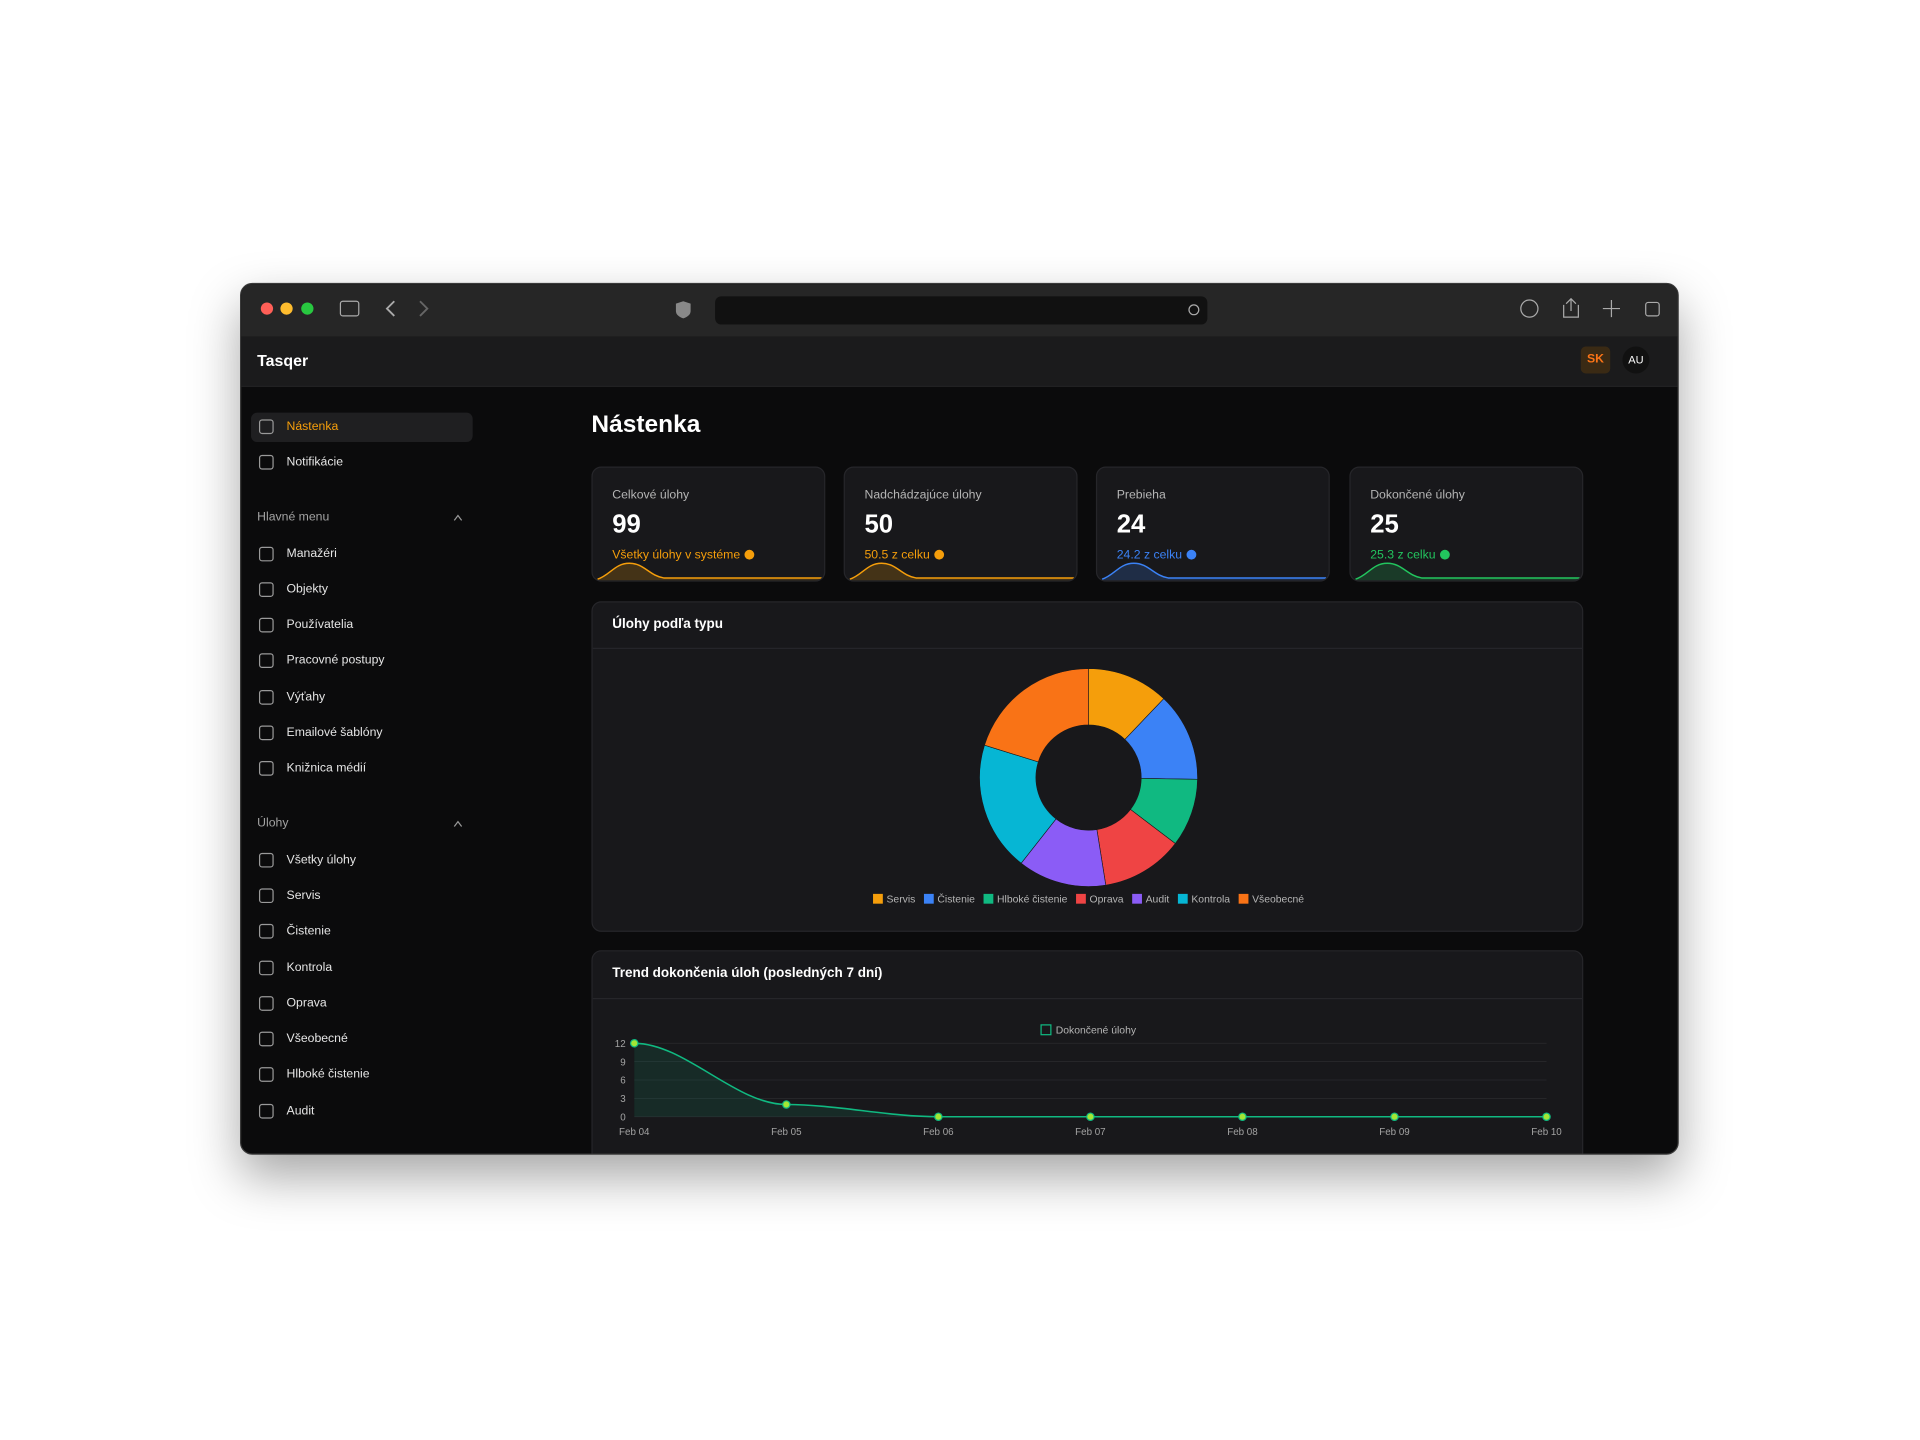 The width and height of the screenshot is (1920, 1440). What do you see at coordinates (923, 495) in the screenshot?
I see `stat-title: Nadchádzajúce úlohy` at bounding box center [923, 495].